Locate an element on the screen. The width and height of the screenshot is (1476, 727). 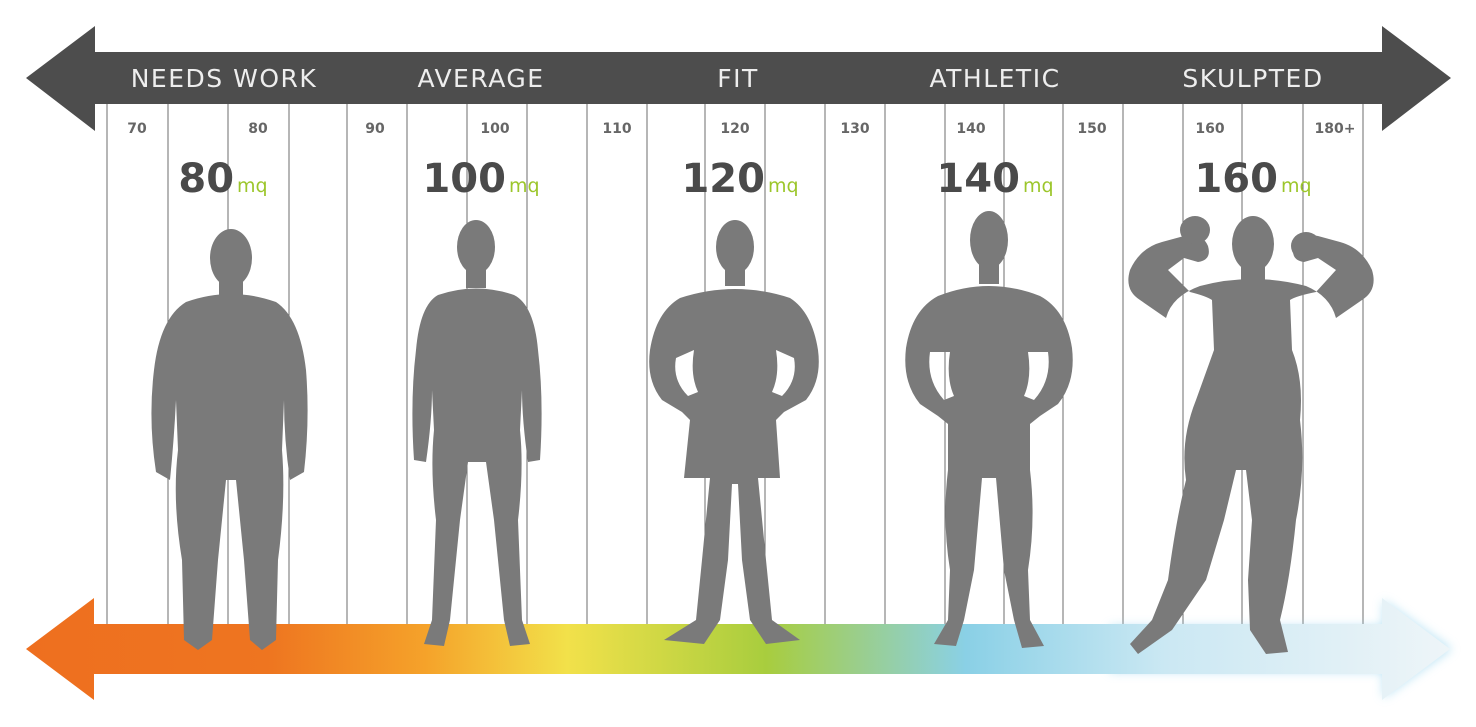
category-needs-work: NEEDS WORK is located at coordinates (224, 78).